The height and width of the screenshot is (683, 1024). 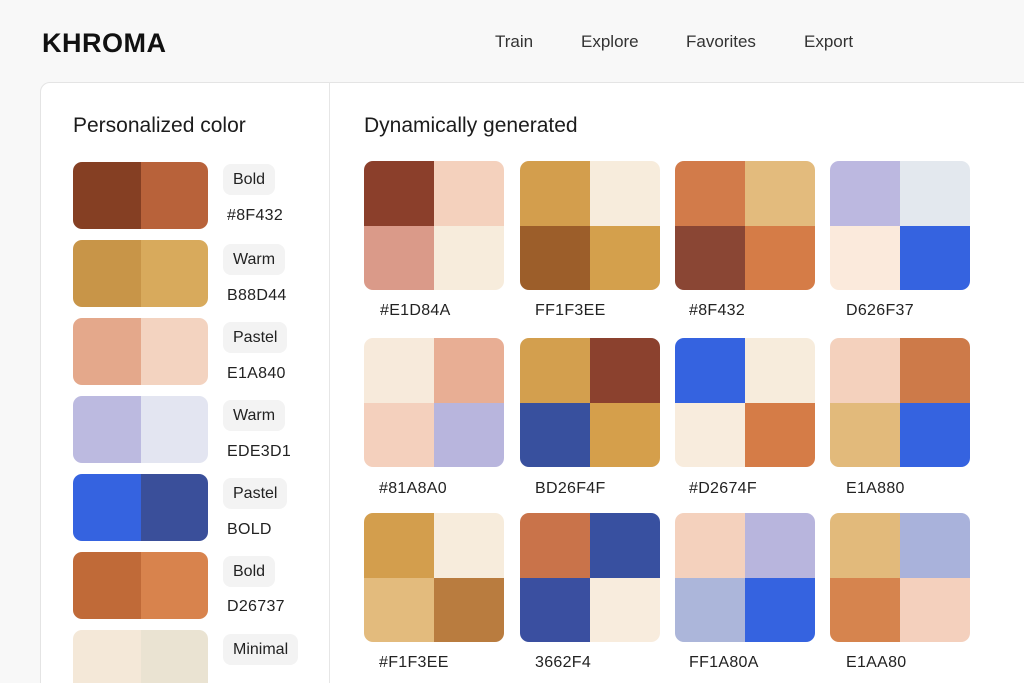 I want to click on palette-code: D626F37, so click(x=880, y=310).